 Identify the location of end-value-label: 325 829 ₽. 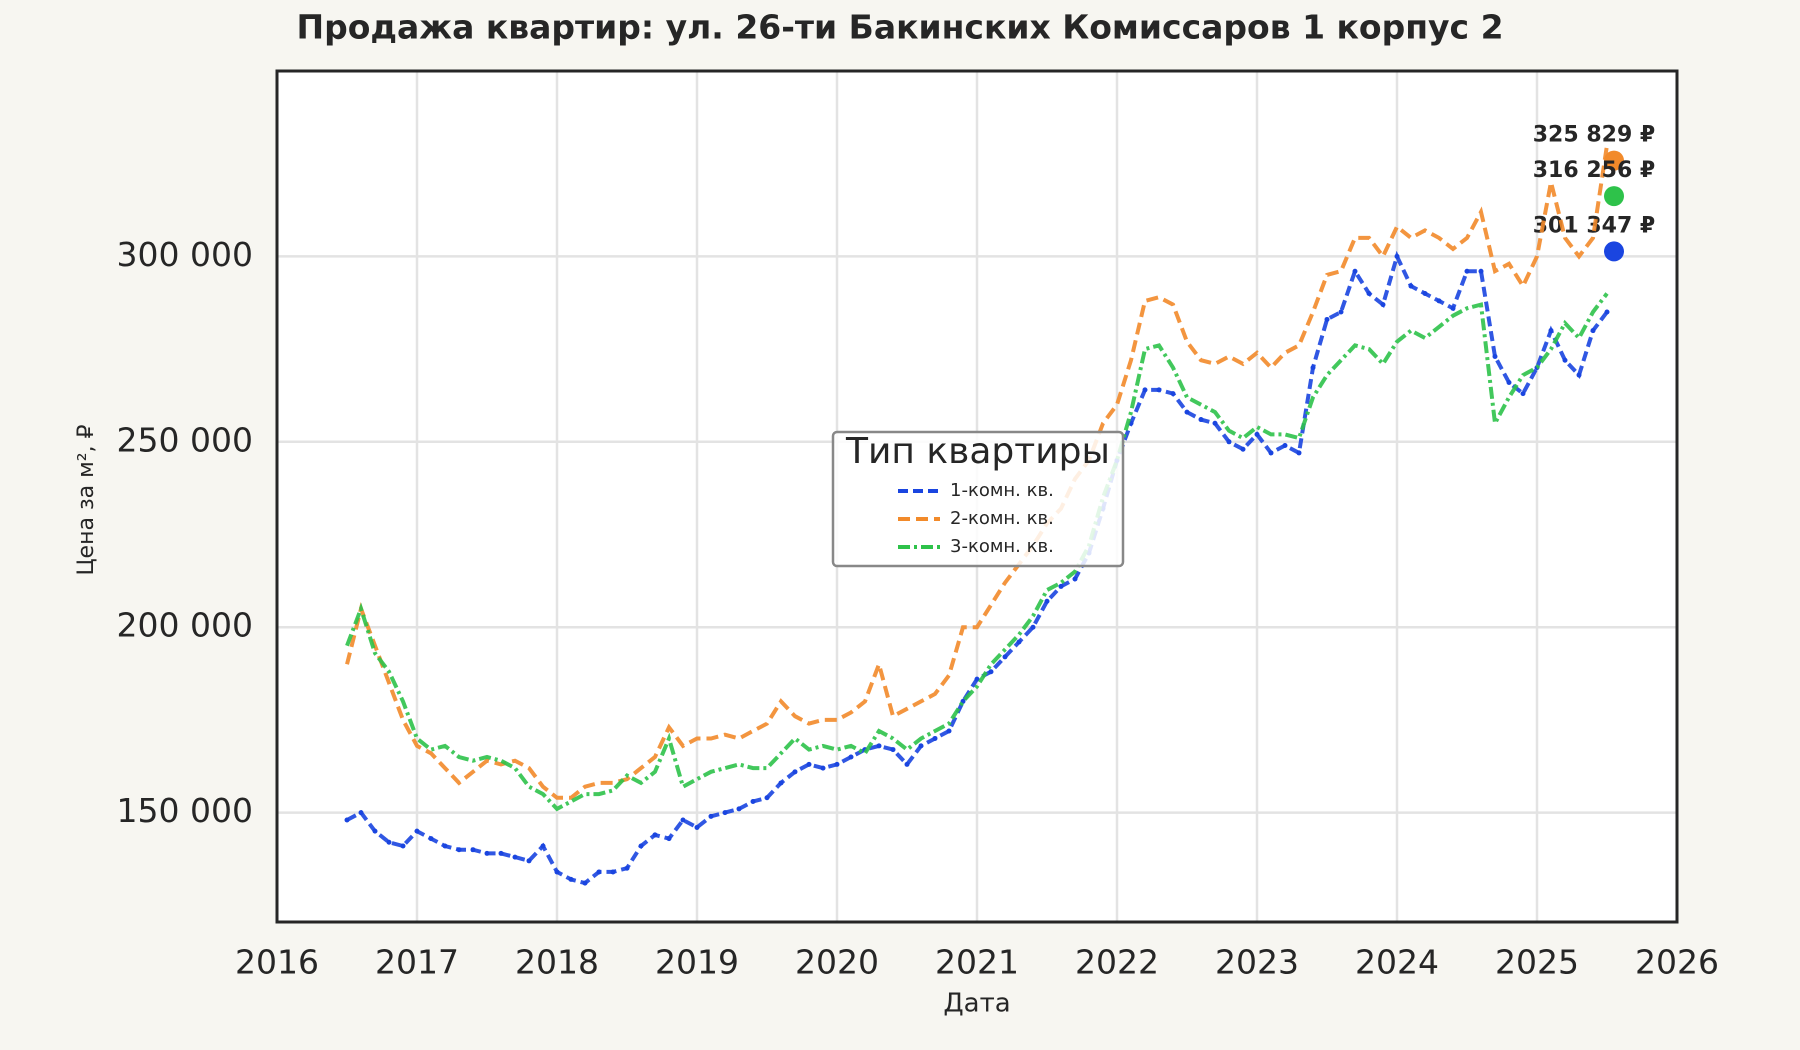
(1594, 135).